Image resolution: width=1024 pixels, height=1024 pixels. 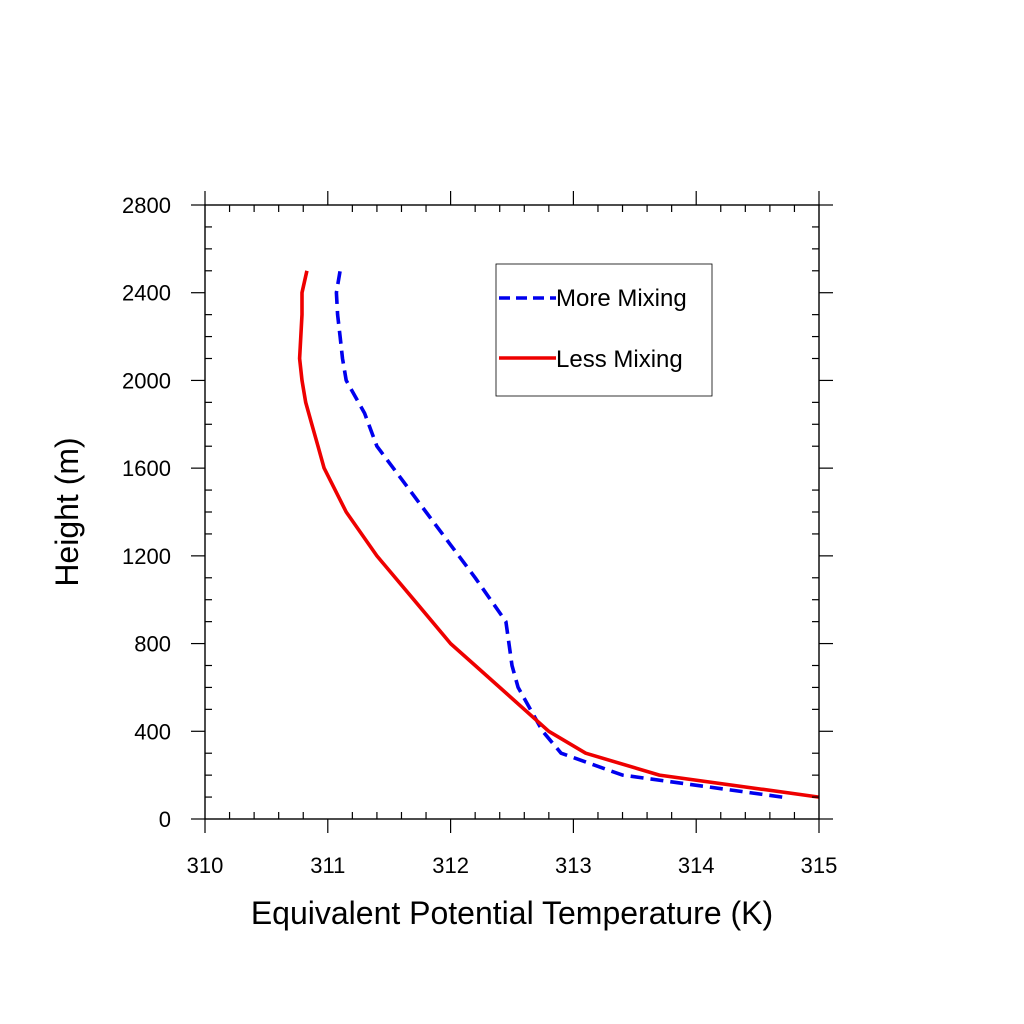 I want to click on legend-label-more-mixing: More Mixing, so click(x=621, y=298).